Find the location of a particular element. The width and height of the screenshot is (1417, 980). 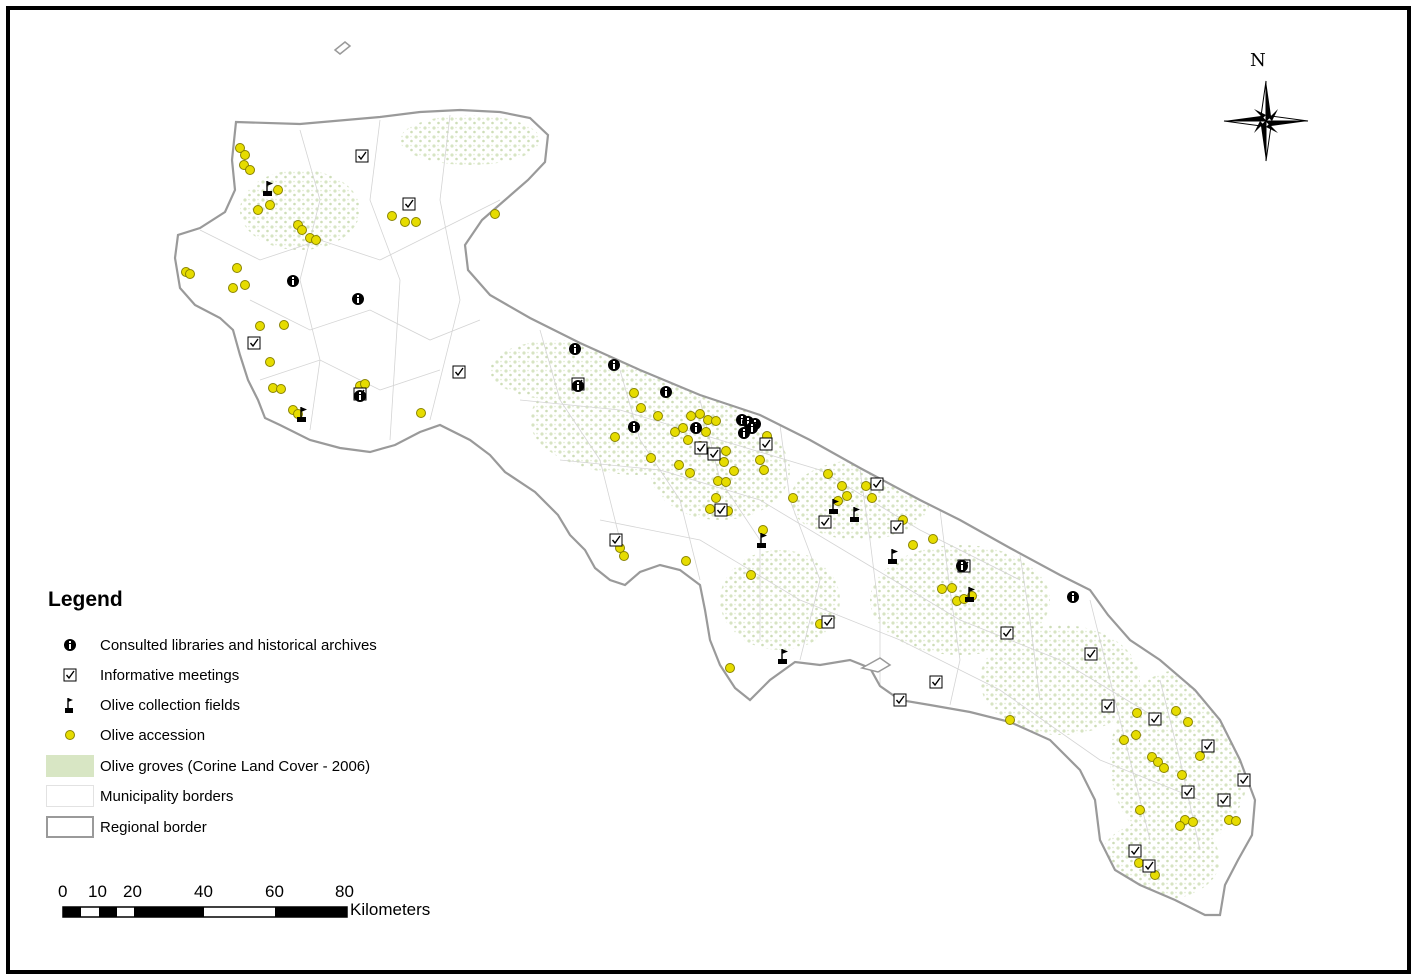

scale-tick-0: 0 is located at coordinates (63, 891).